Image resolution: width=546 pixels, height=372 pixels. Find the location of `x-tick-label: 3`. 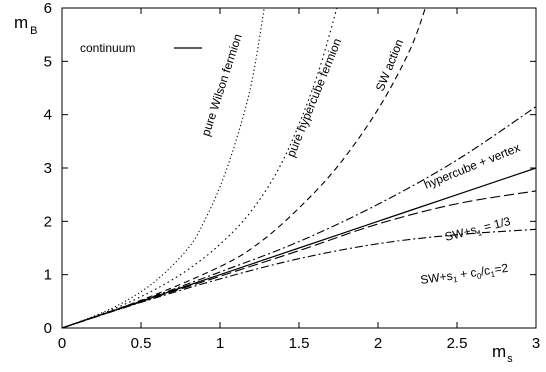

x-tick-label: 3 is located at coordinates (536, 343).